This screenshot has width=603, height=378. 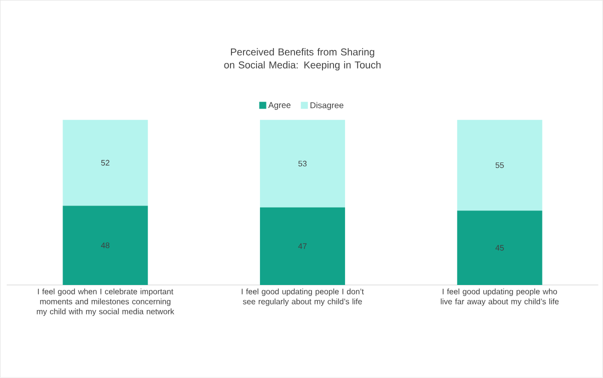 I want to click on chart-title: Perceived Benefits from Sharing on Social Media: Keeping in Touch, so click(x=302, y=59).